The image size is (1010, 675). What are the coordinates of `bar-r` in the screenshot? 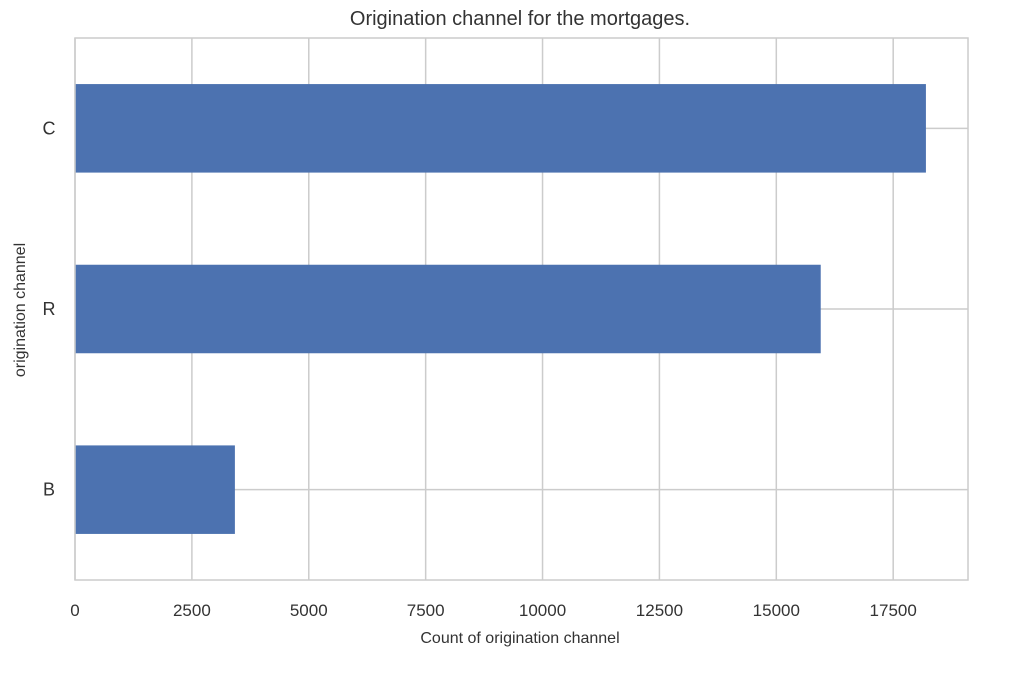 It's located at (448, 309).